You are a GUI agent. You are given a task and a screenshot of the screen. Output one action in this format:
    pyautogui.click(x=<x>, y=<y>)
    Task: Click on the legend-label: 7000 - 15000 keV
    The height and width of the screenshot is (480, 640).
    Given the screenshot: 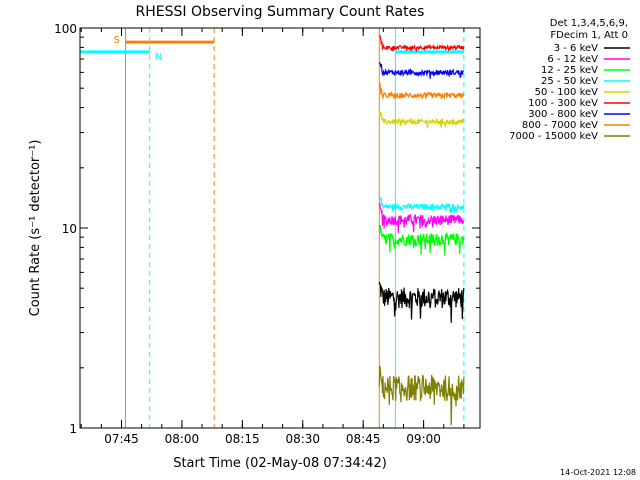 What is the action you would take?
    pyautogui.click(x=553, y=136)
    